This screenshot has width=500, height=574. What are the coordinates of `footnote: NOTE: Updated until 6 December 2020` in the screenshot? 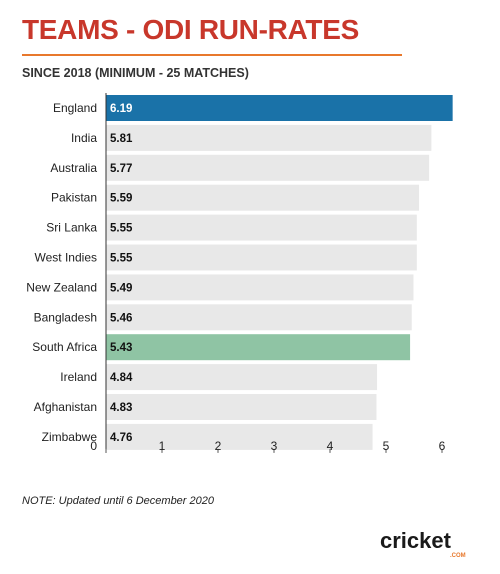 It's located at (118, 501).